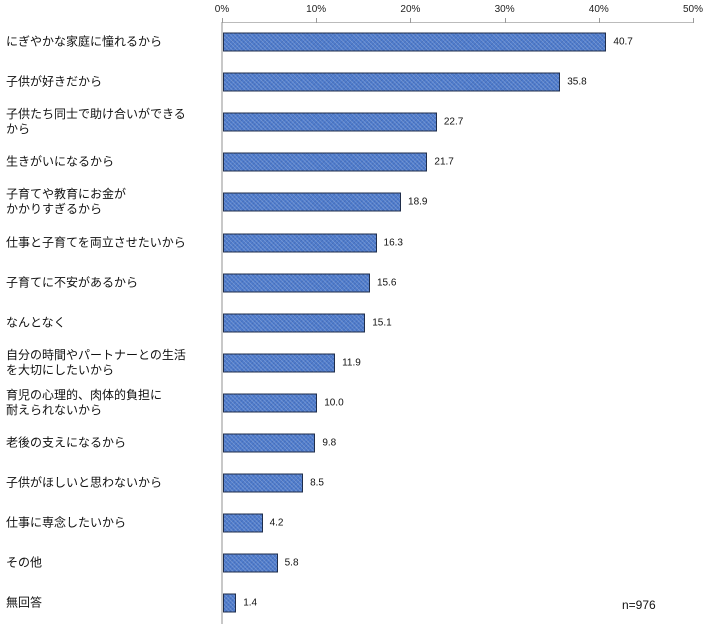  Describe the element at coordinates (96, 242) in the screenshot. I see `category-label: 仕事と子育てを両立させたいから` at that location.